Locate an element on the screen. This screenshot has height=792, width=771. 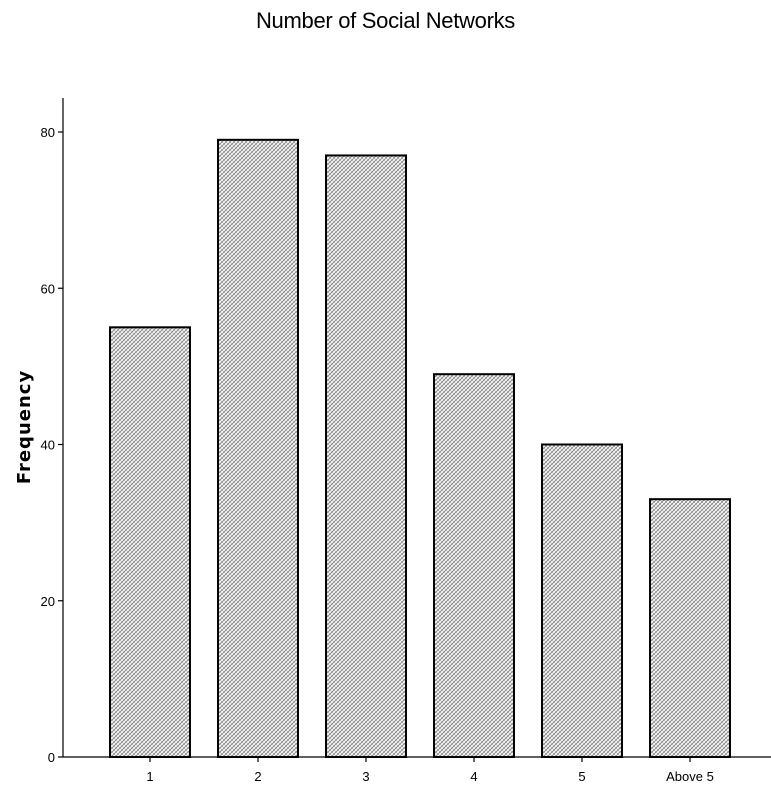
y-tick-label: 0 is located at coordinates (51, 757).